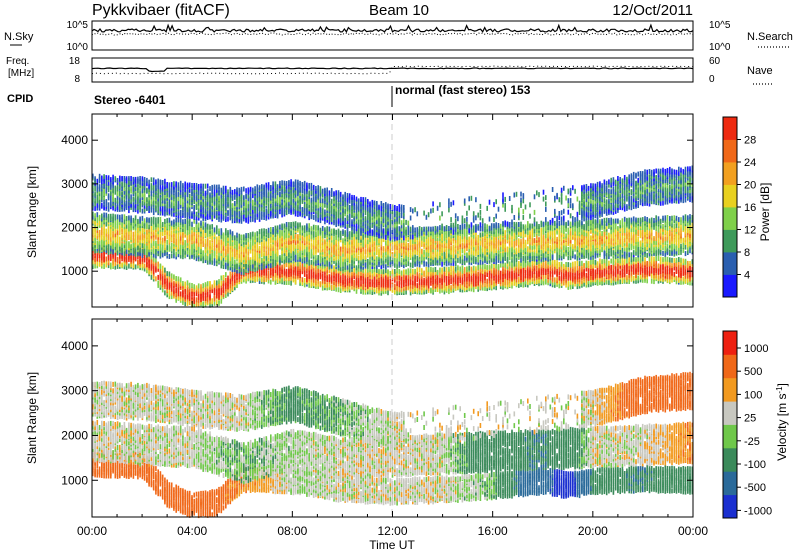  I want to click on nsky-trace, so click(392, 28).